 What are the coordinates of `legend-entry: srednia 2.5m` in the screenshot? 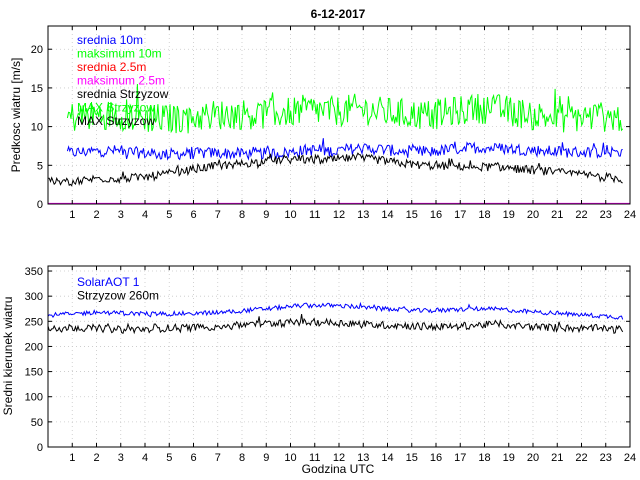 It's located at (111, 67).